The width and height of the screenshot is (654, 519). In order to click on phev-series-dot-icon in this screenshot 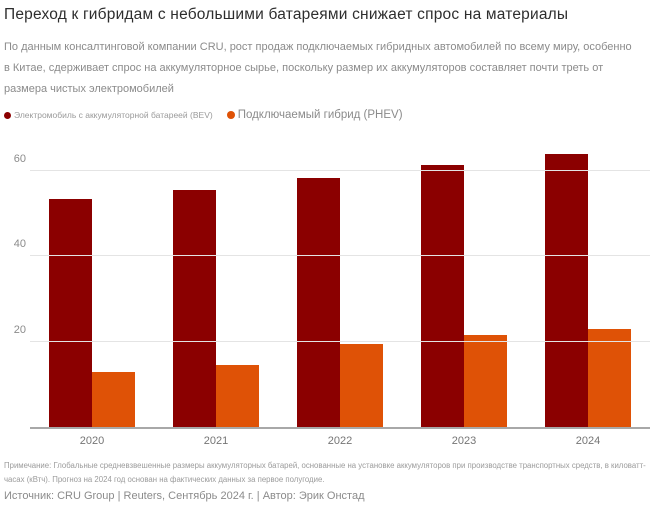, I will do `click(230, 115)`.